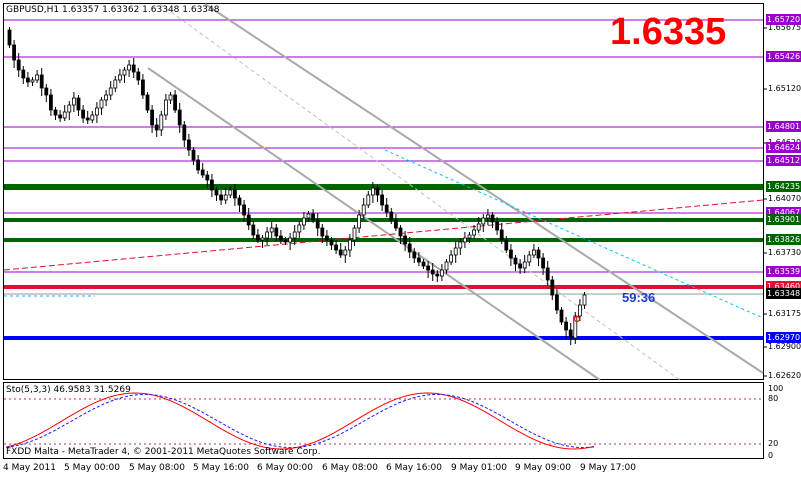  Describe the element at coordinates (783, 147) in the screenshot. I see `price-label: 1.64624` at that location.